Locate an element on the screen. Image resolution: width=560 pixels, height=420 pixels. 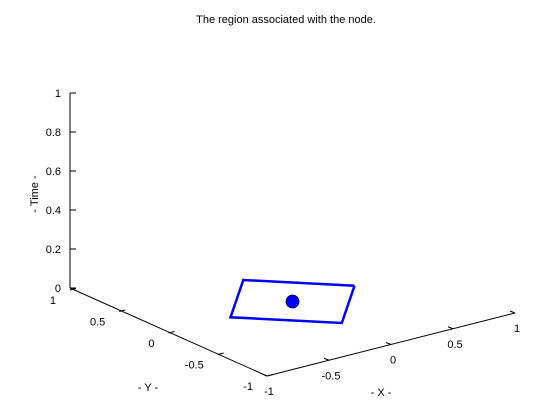
z-axis-label: - Time - is located at coordinates (35, 194).